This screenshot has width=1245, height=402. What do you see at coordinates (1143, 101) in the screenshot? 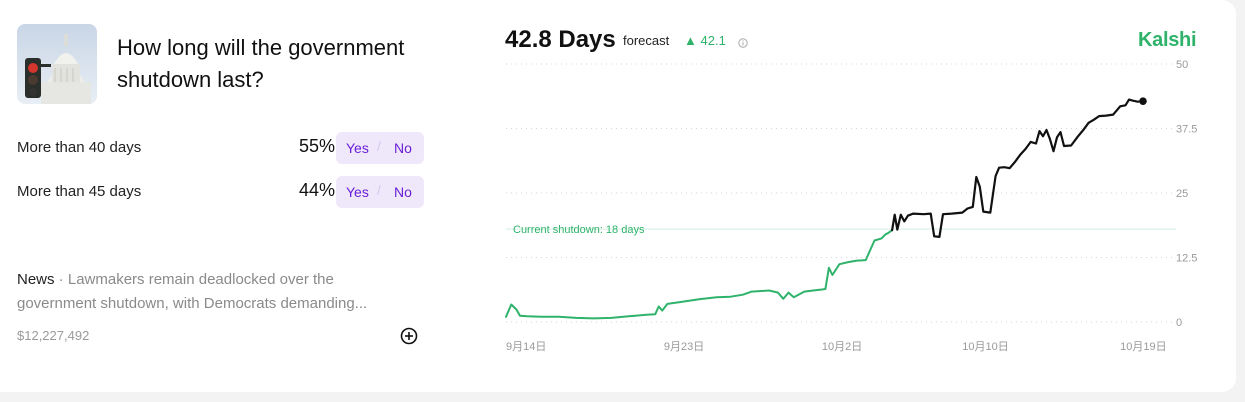
I see `latest-point-marker` at bounding box center [1143, 101].